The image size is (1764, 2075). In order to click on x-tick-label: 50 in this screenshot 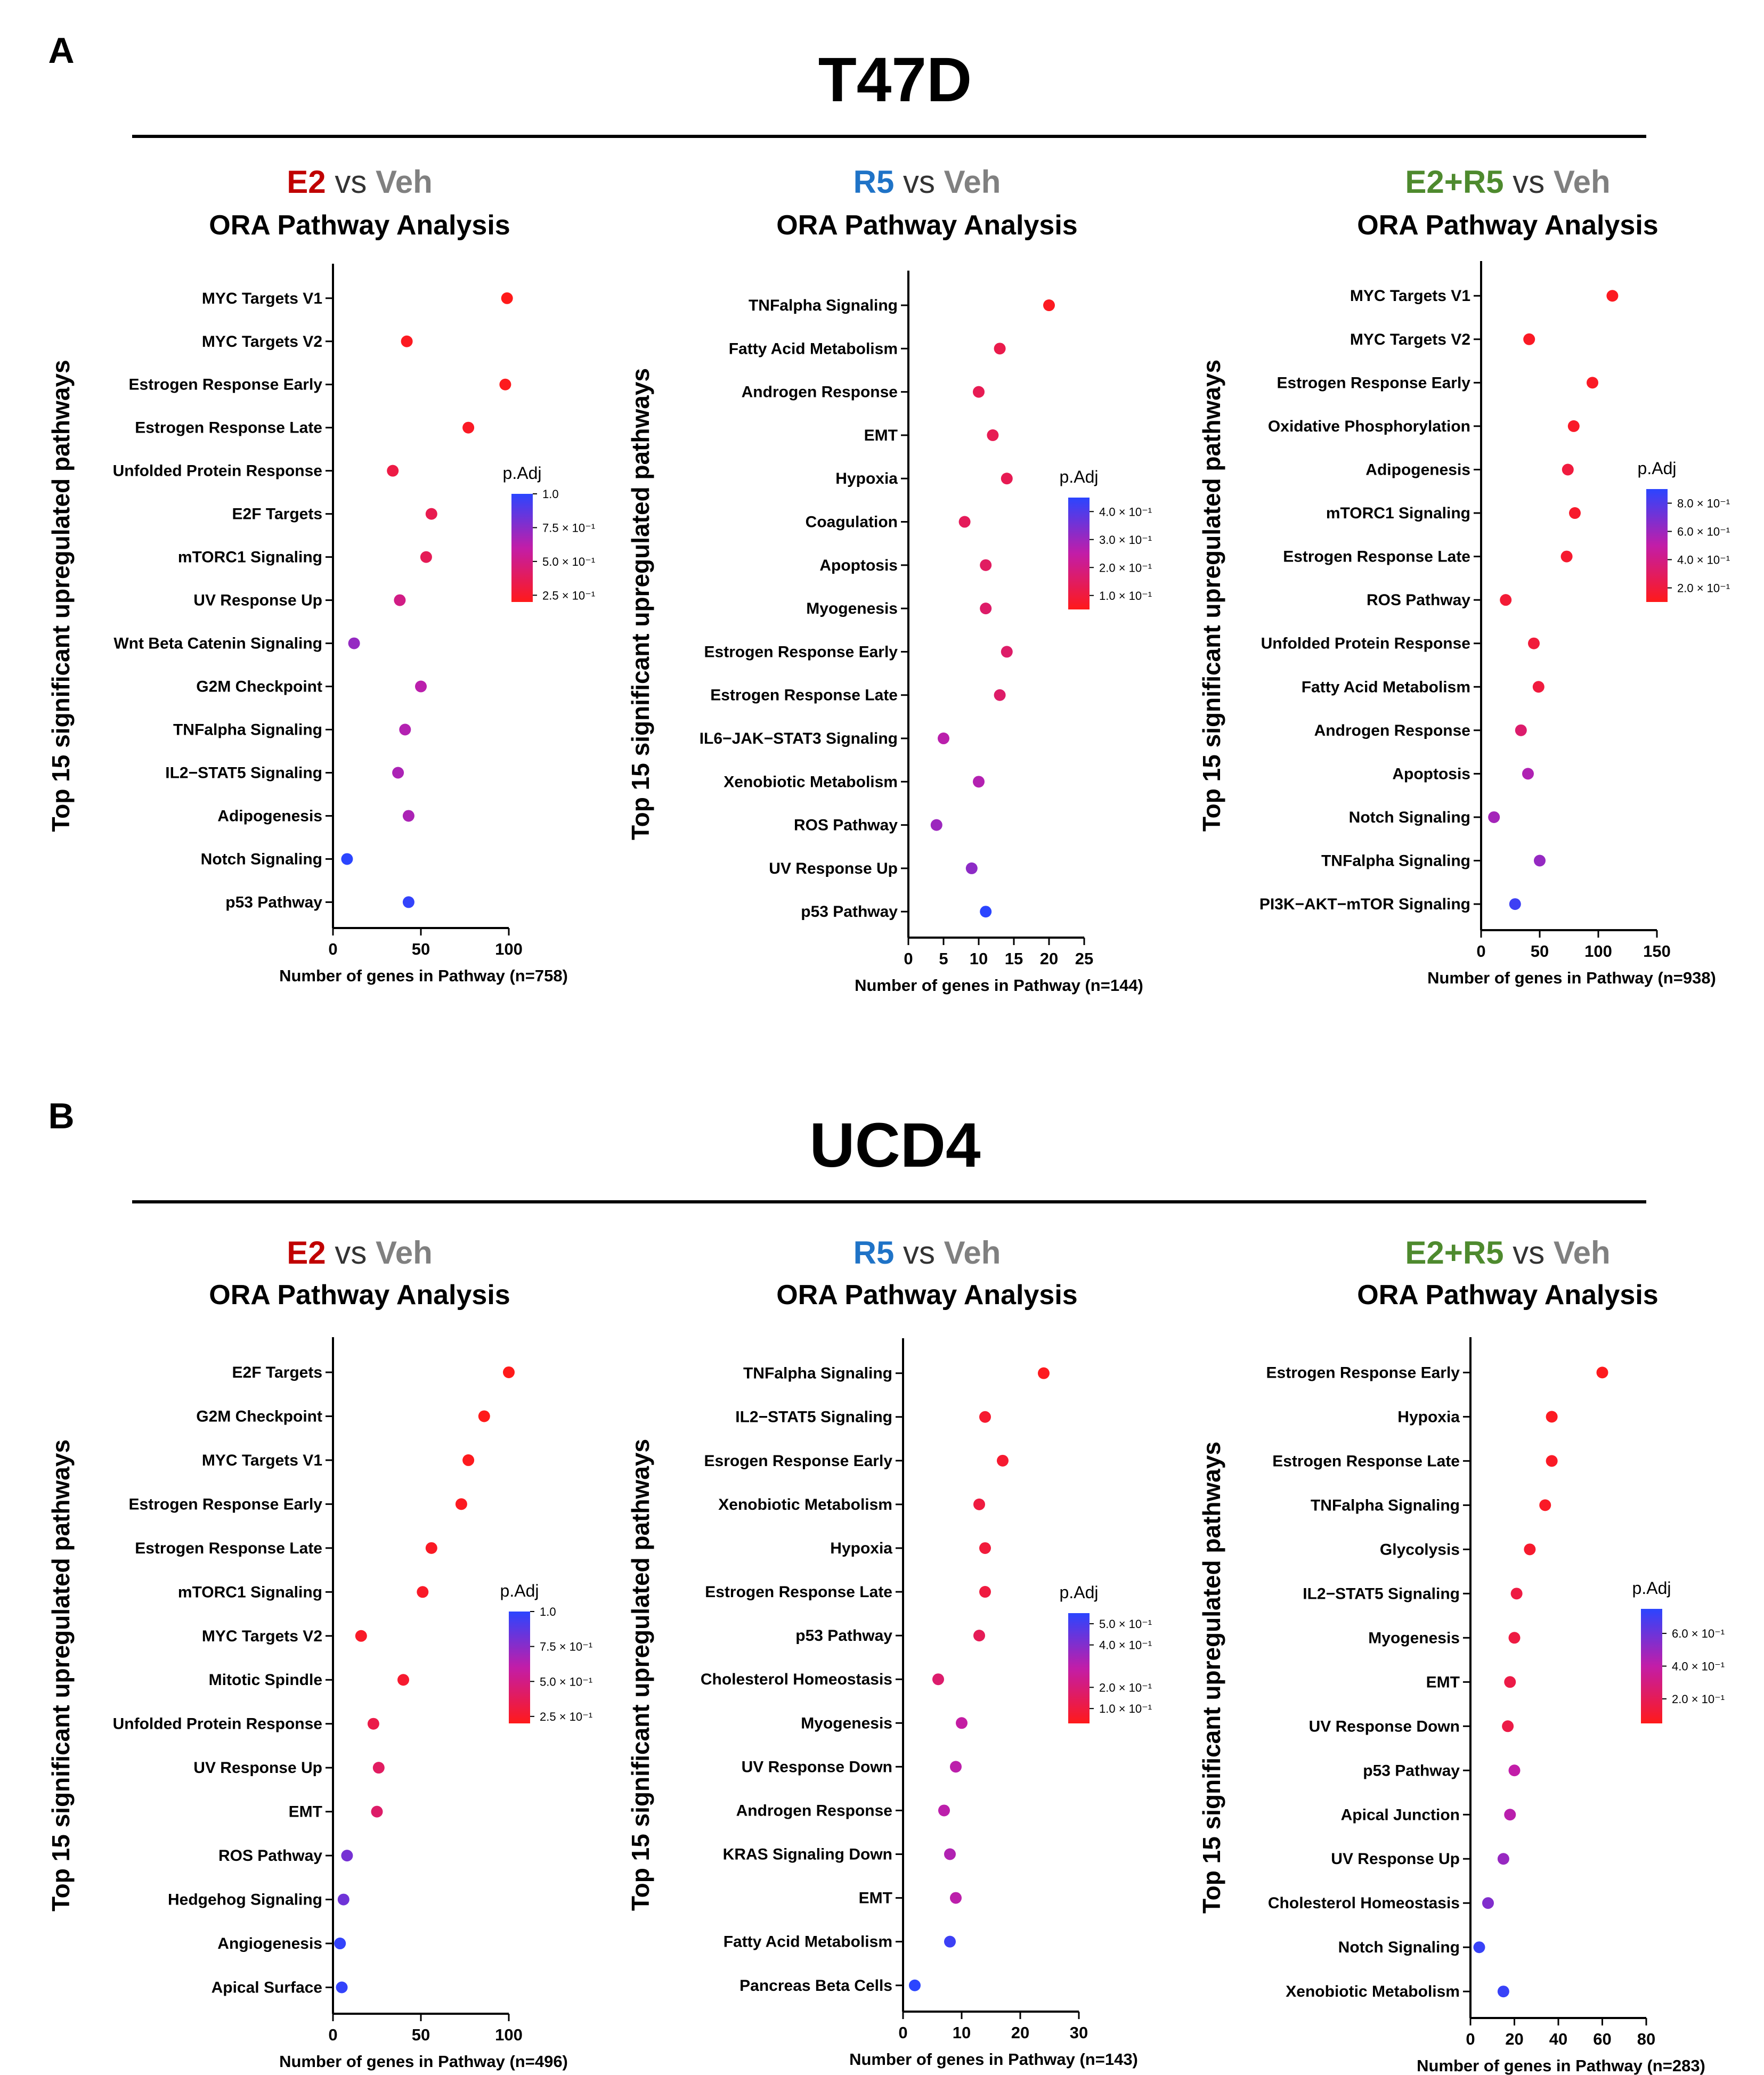, I will do `click(421, 949)`.